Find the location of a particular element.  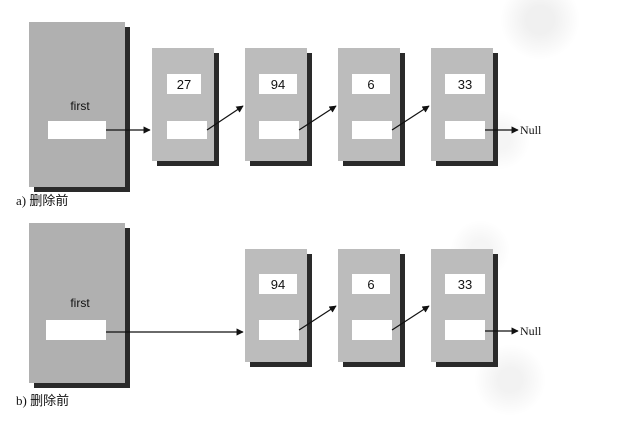

list-node-a-3: 6 is located at coordinates (371, 107).